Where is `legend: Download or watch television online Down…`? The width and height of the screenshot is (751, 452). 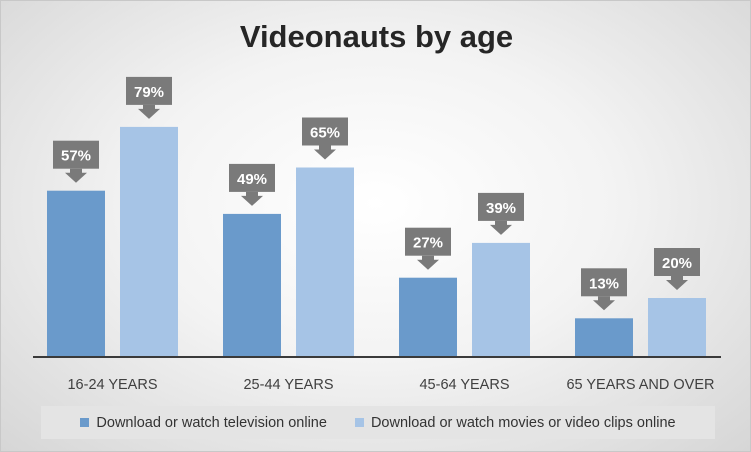 legend: Download or watch television online Down… is located at coordinates (378, 422).